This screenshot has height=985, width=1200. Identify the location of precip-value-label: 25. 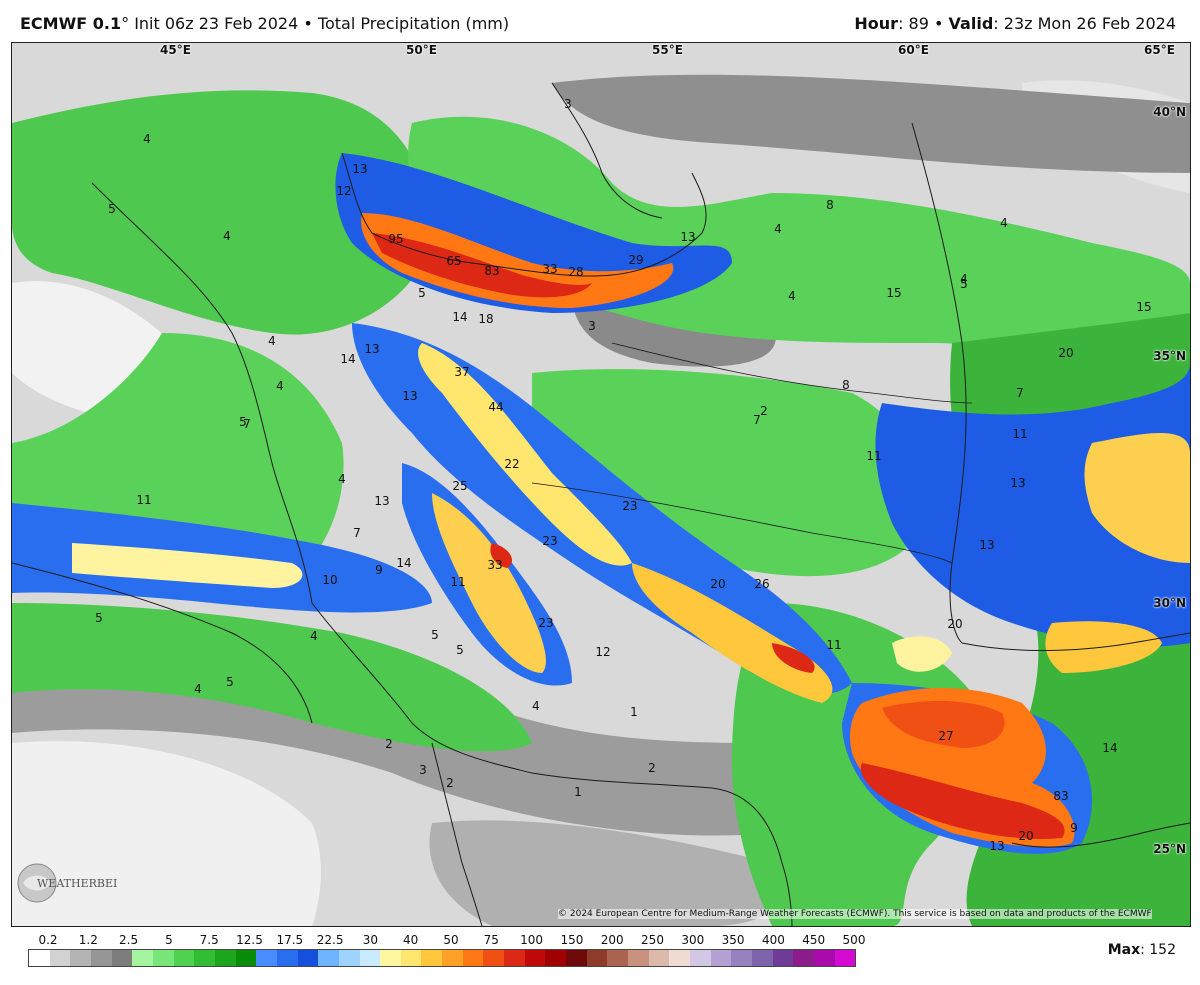
(459, 486).